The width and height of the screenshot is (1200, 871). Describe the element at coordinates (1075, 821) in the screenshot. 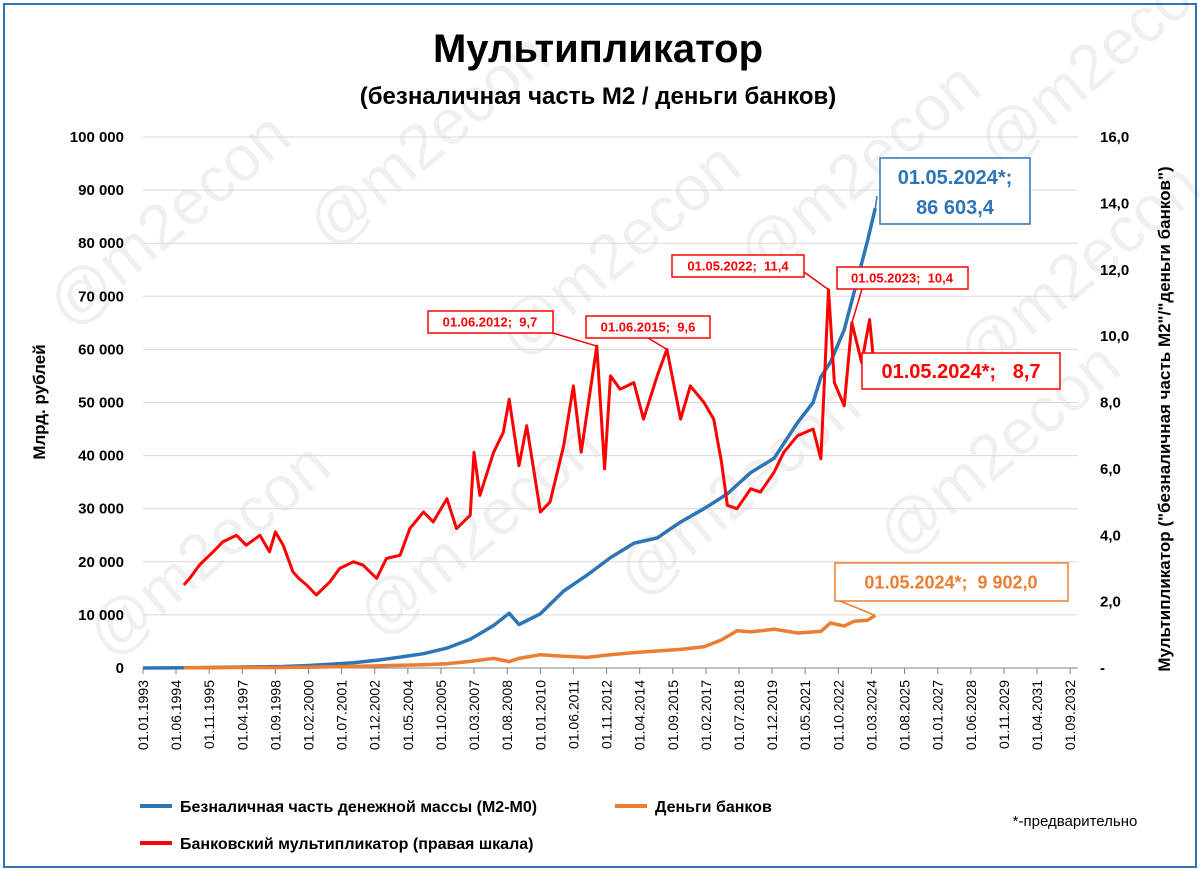

I see `footnote: *-предварительно` at that location.